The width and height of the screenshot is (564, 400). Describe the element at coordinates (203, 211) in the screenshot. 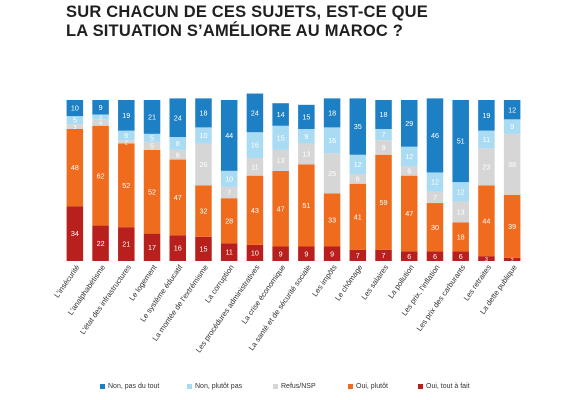

I see `data-label: 32` at that location.